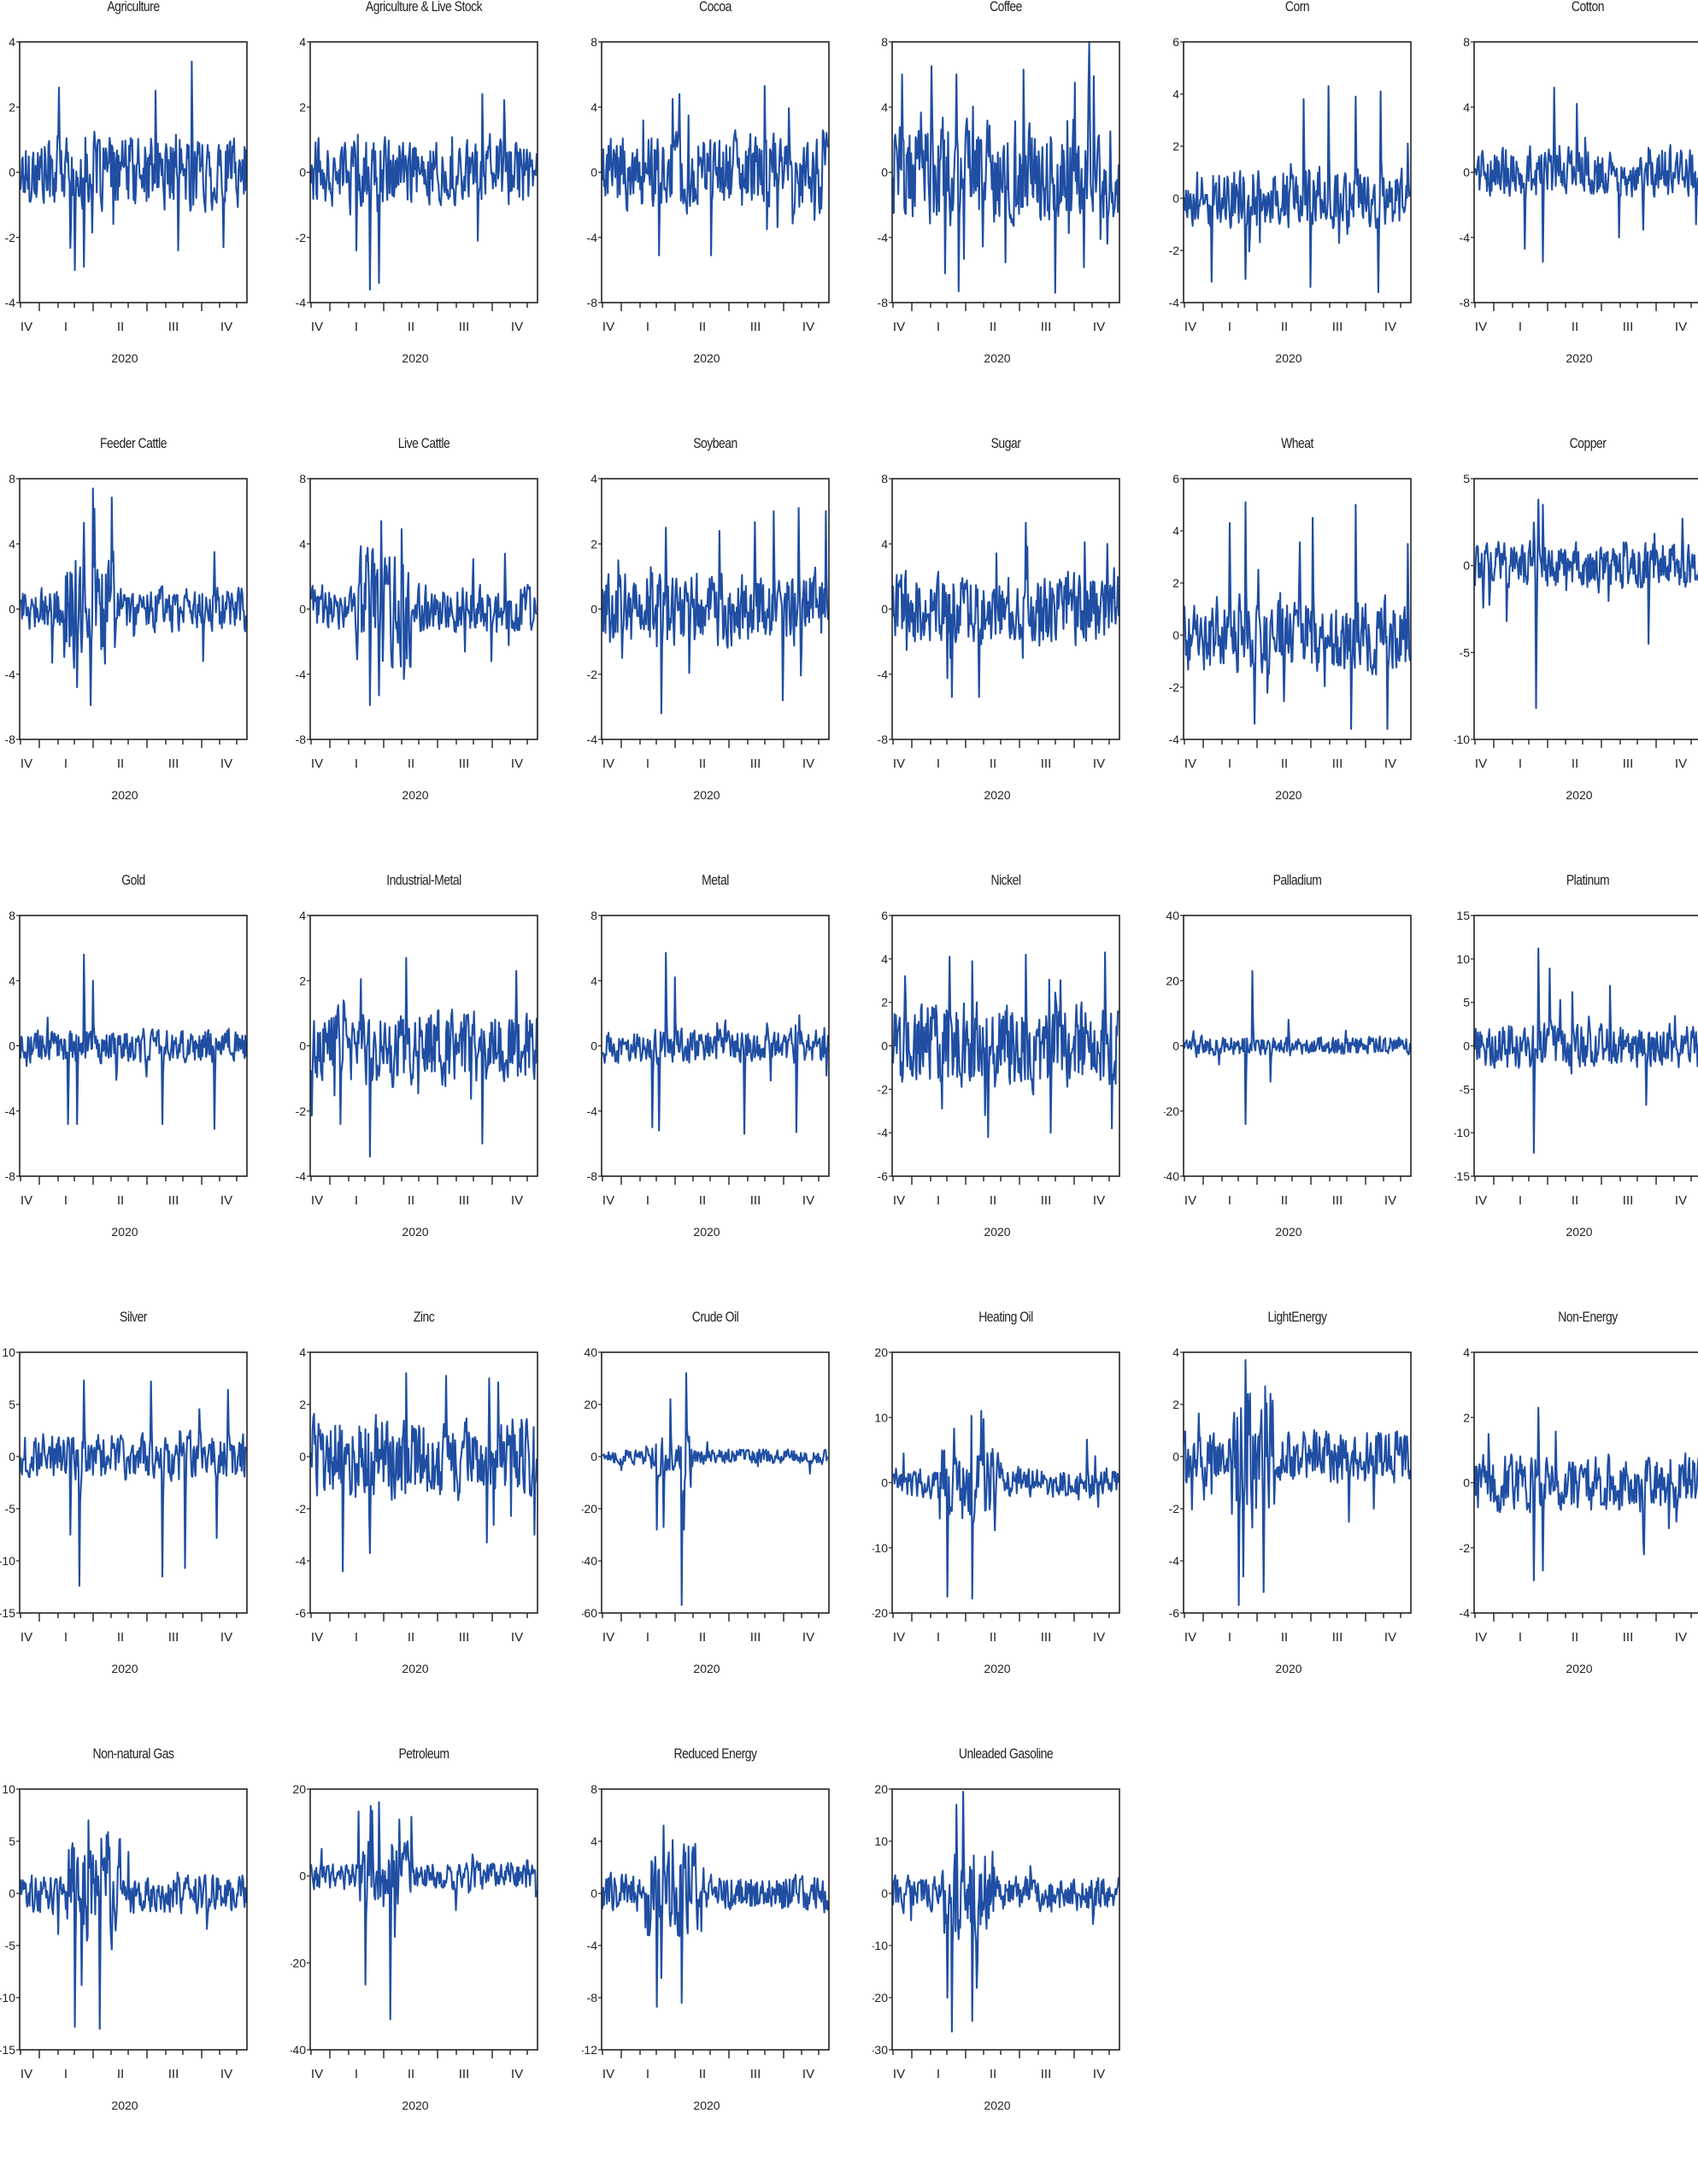 The image size is (1698, 2184). I want to click on chart-panel-coffee: Coffee 8 4 0 -4 -8 IV I II III IV 2020, so click(1018, 218).